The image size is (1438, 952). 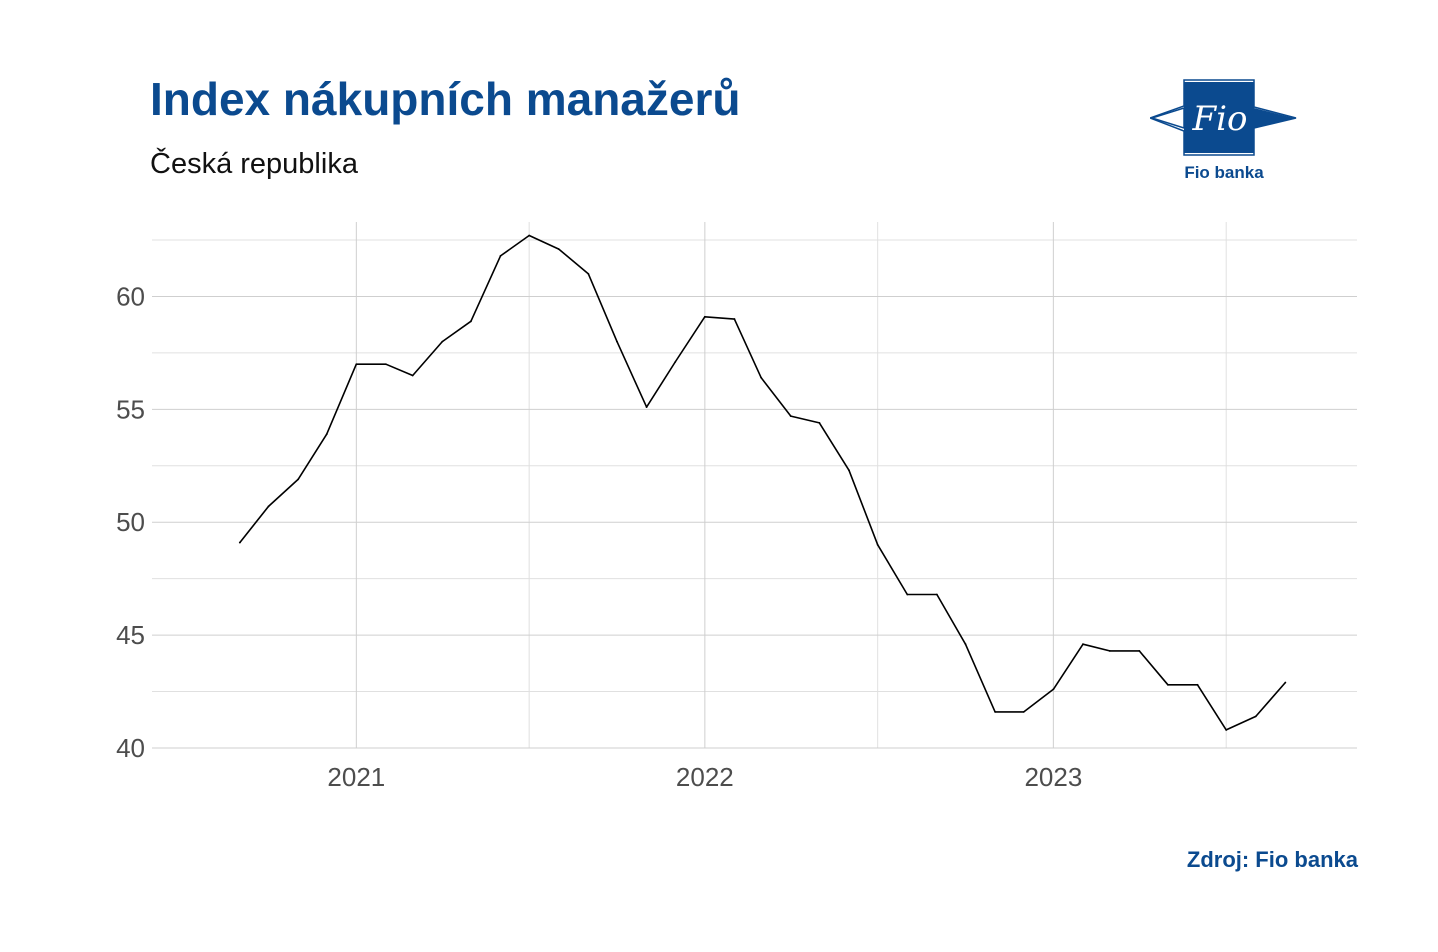 I want to click on logo-mark-fill, so click(x=1219, y=117).